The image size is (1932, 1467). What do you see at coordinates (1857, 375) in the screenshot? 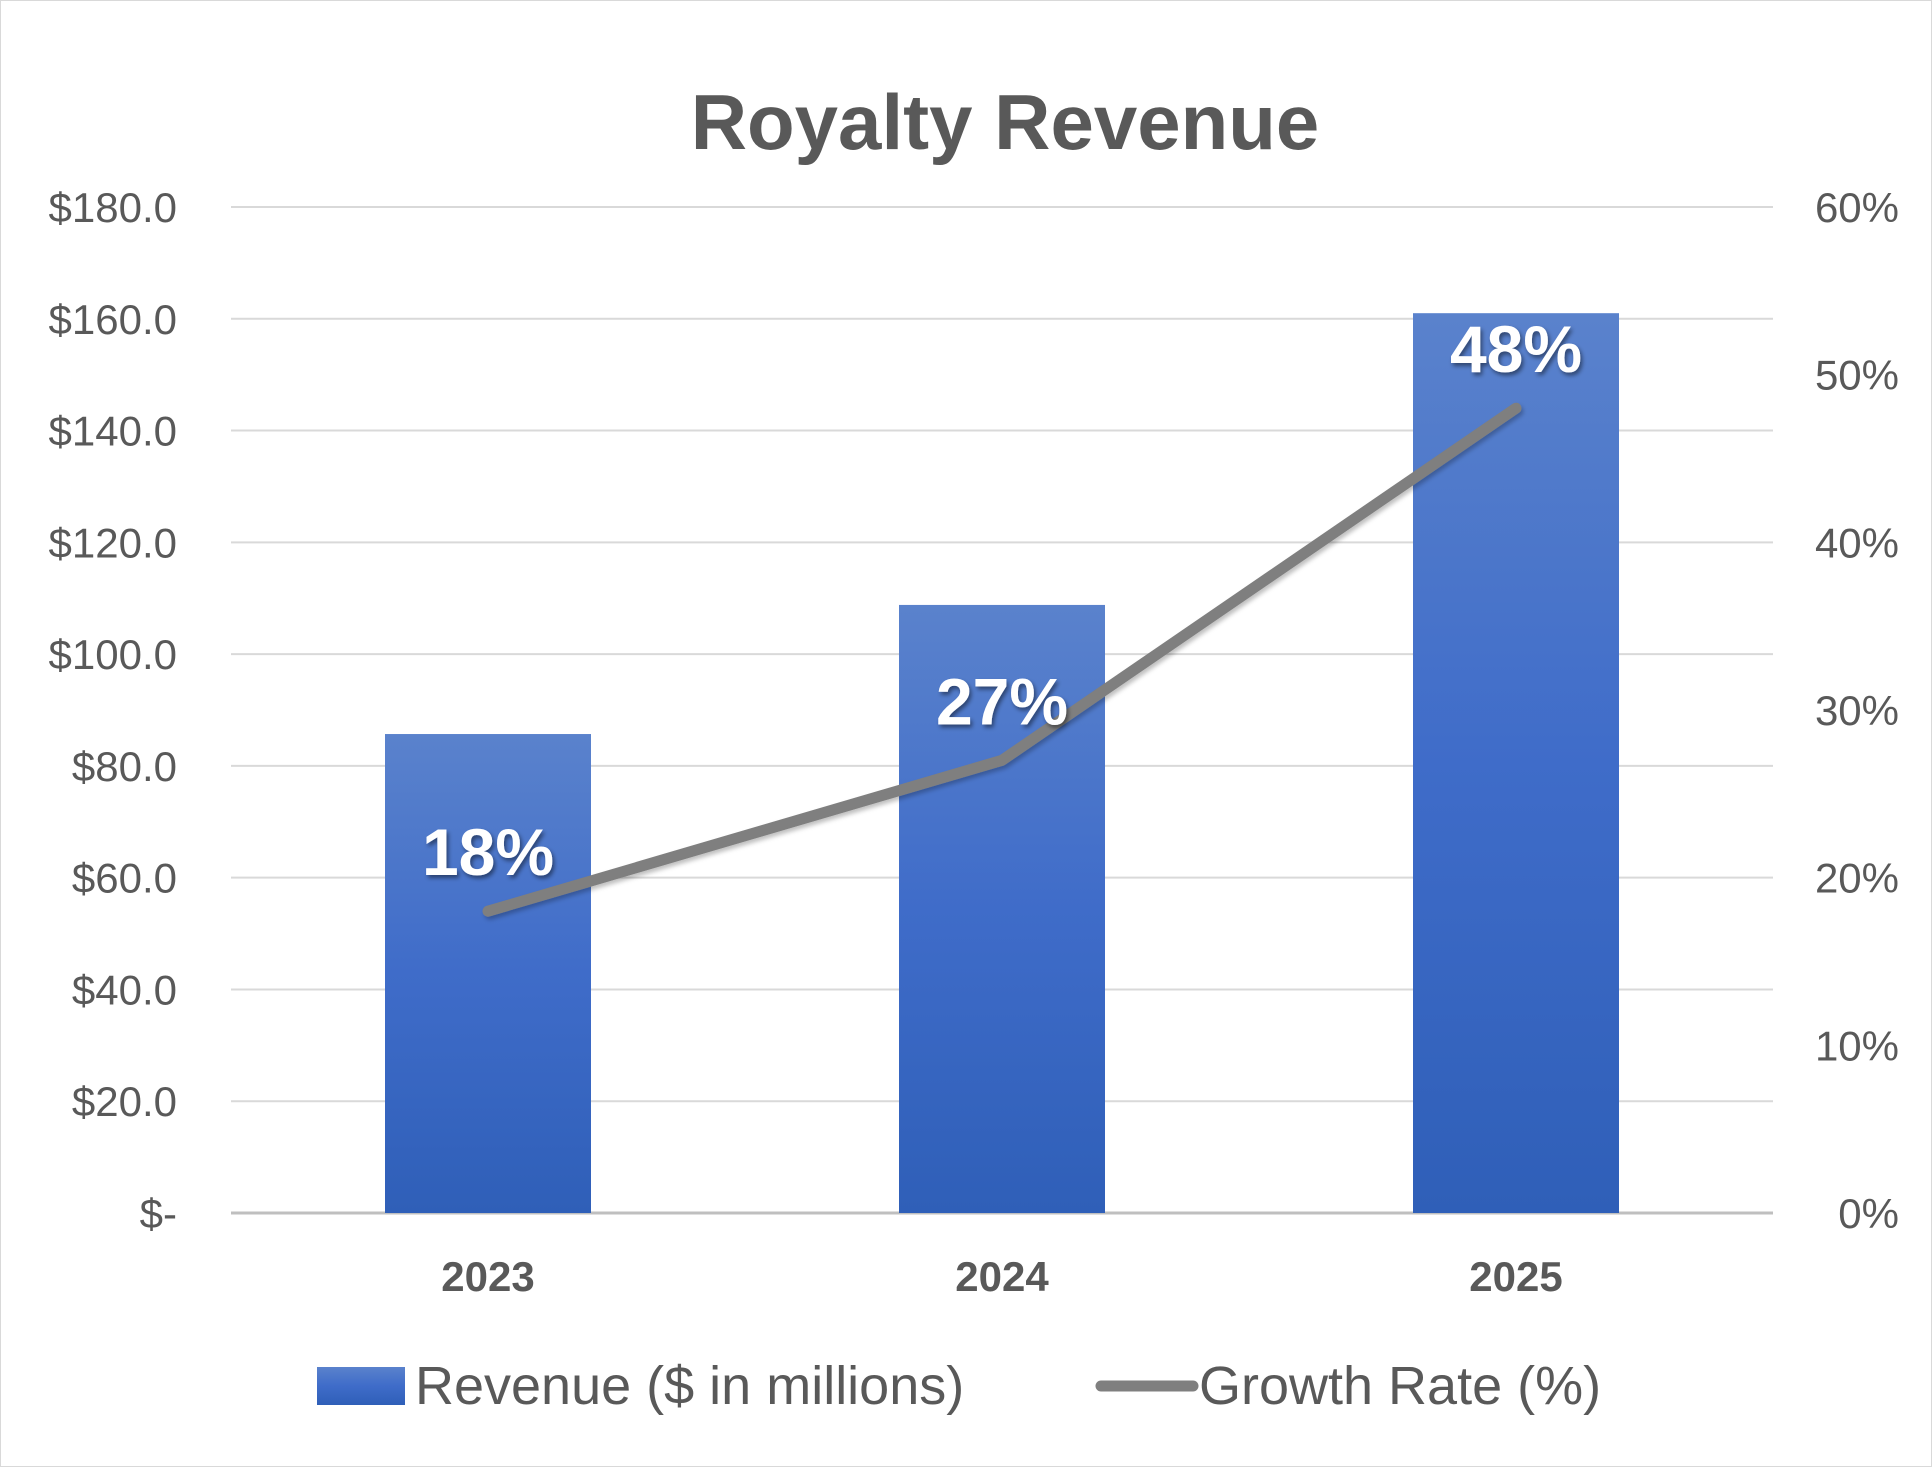
I see `right-axis-tick-label: 50%` at bounding box center [1857, 375].